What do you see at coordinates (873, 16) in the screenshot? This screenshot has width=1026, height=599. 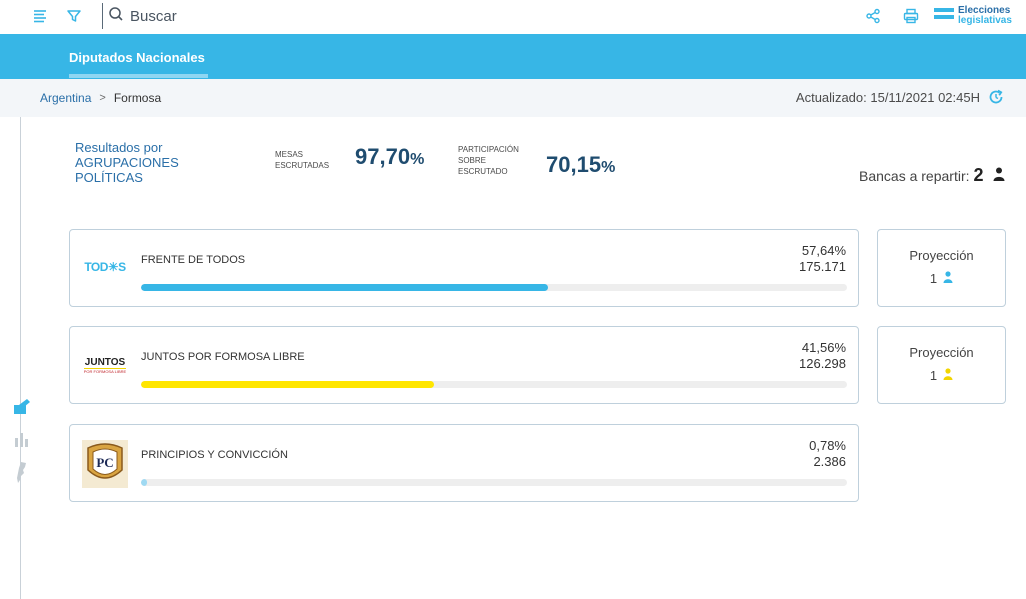 I see `share-icon` at bounding box center [873, 16].